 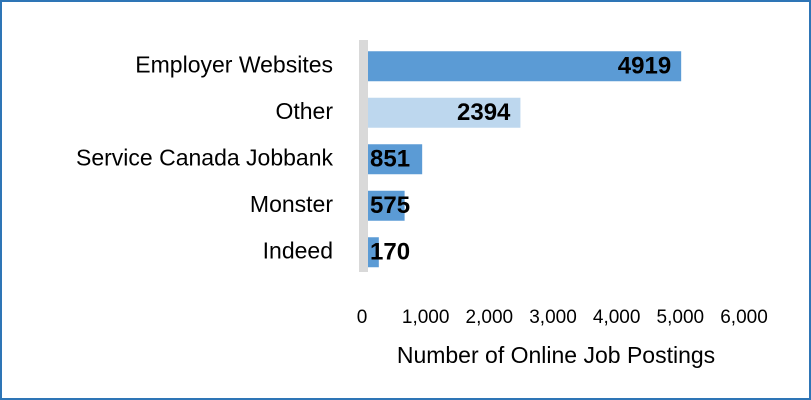 What do you see at coordinates (304, 111) in the screenshot?
I see `y-tick-label: Other` at bounding box center [304, 111].